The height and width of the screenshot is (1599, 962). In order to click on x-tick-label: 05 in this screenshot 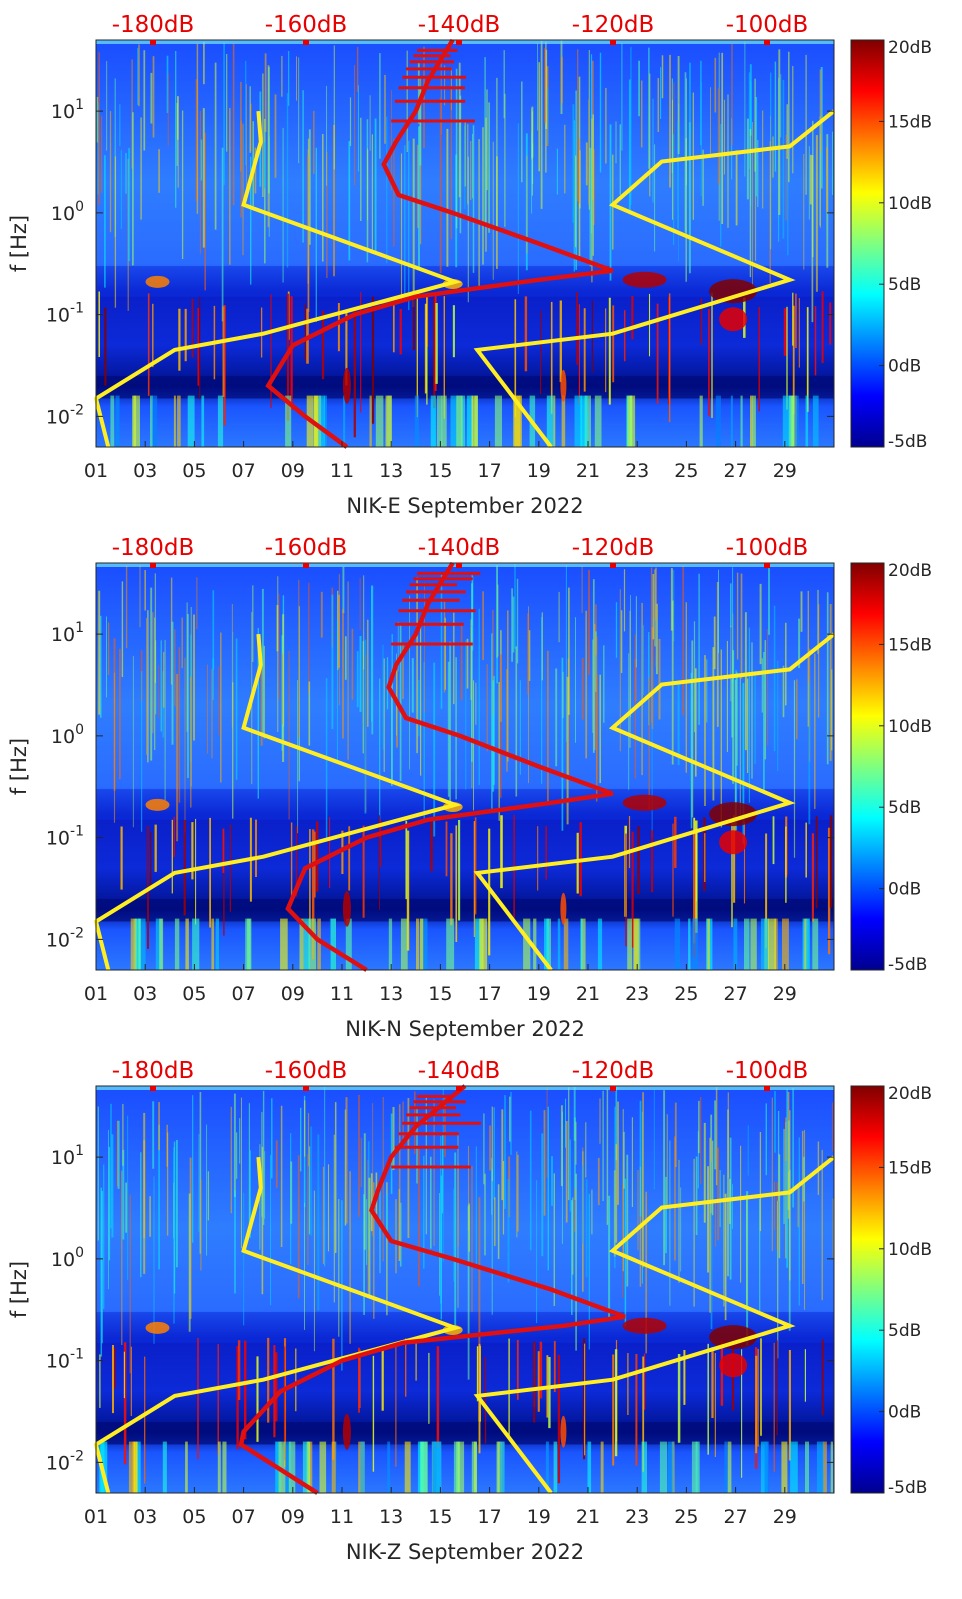, I will do `click(194, 994)`.